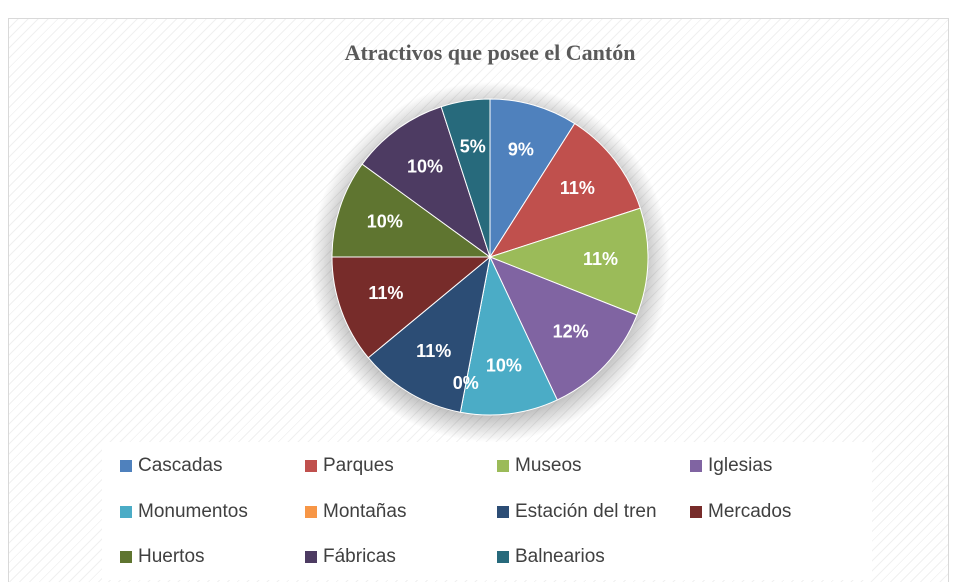 The image size is (957, 582). Describe the element at coordinates (358, 465) in the screenshot. I see `legend-label: Parques` at that location.